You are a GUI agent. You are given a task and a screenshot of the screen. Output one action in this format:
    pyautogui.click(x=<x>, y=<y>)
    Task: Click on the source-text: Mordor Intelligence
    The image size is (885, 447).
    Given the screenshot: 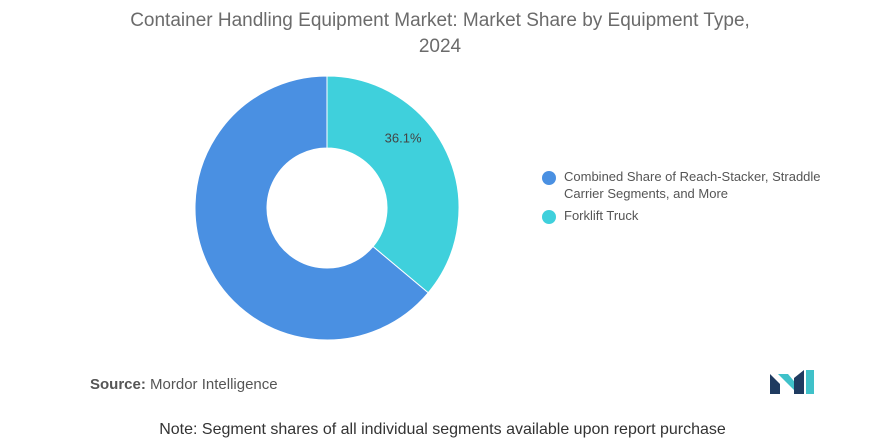 What is the action you would take?
    pyautogui.click(x=214, y=384)
    